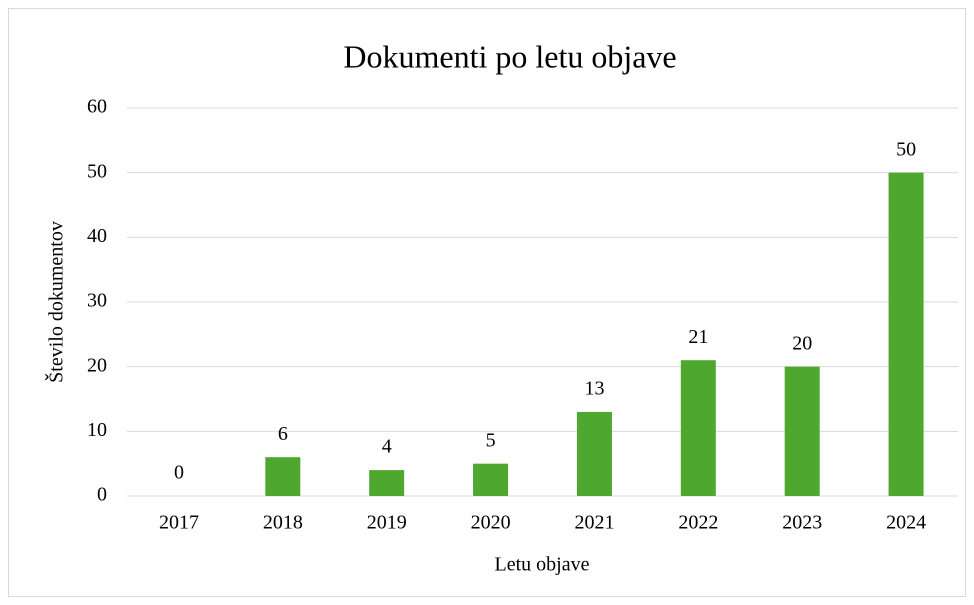 This screenshot has height=605, width=974. I want to click on y-tick-label: 40, so click(97, 236).